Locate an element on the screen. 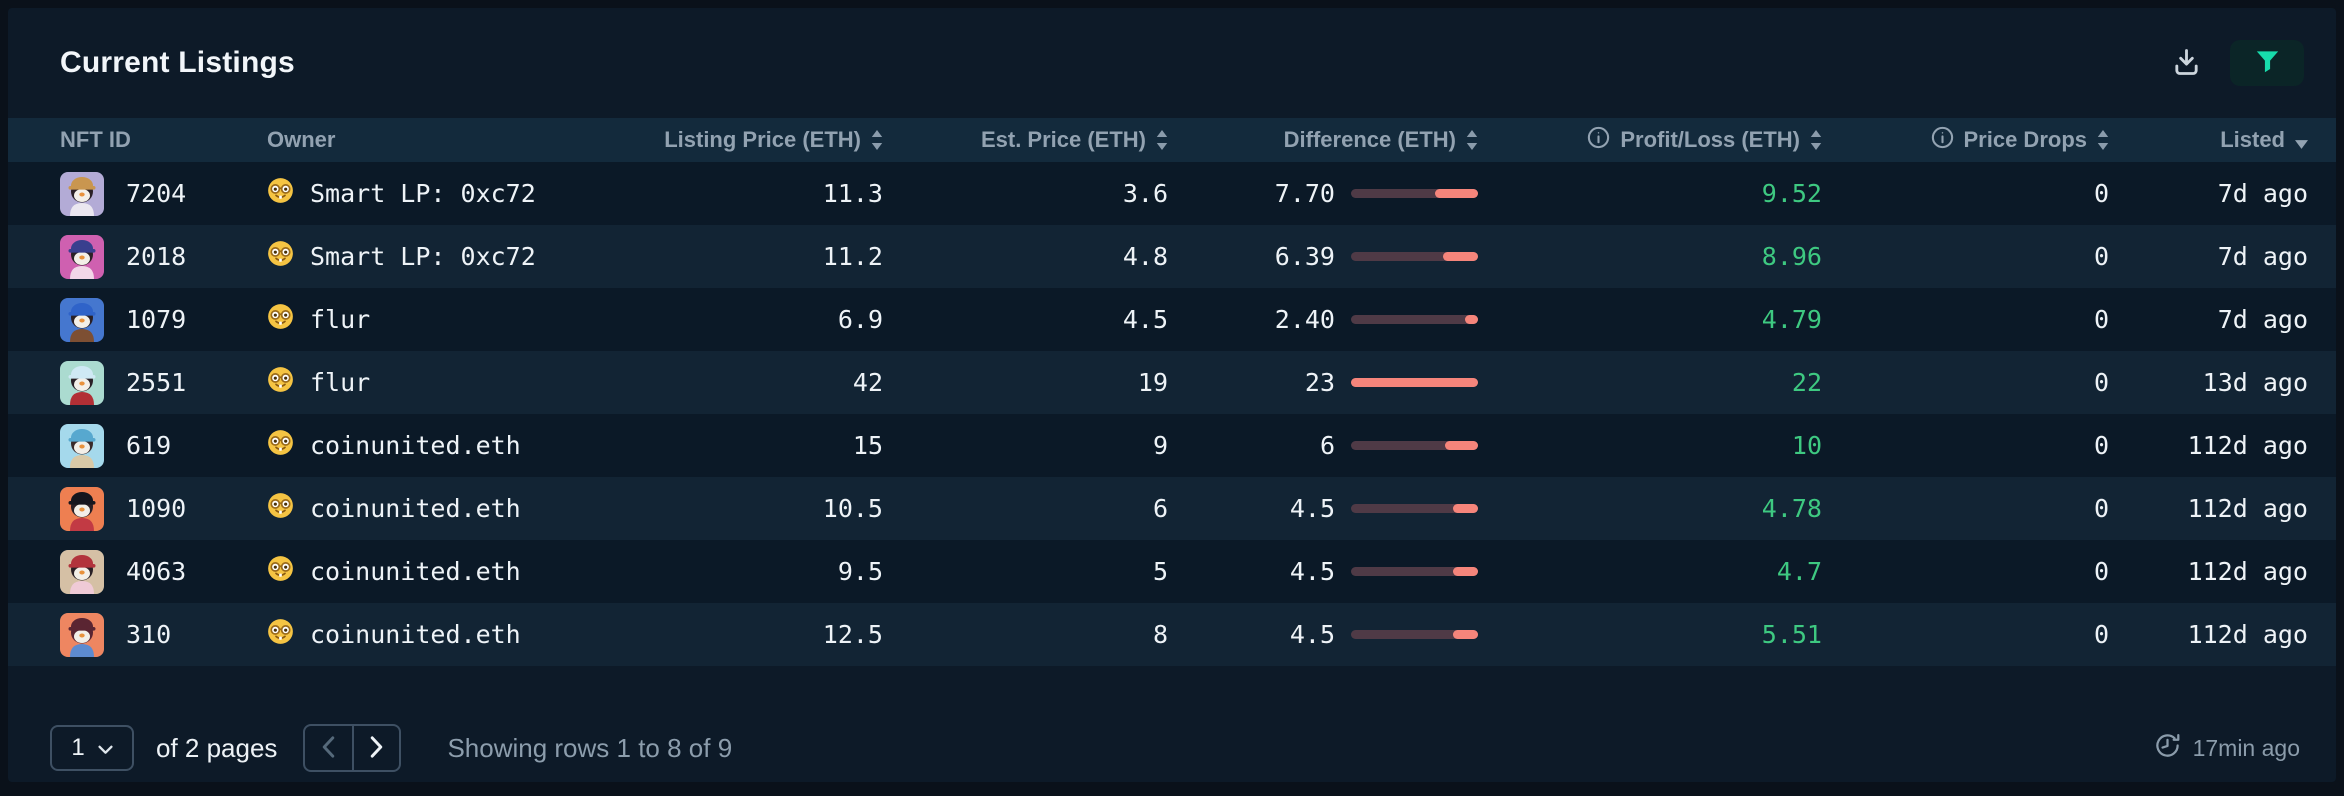  column-header-owner: Owner is located at coordinates (388, 140).